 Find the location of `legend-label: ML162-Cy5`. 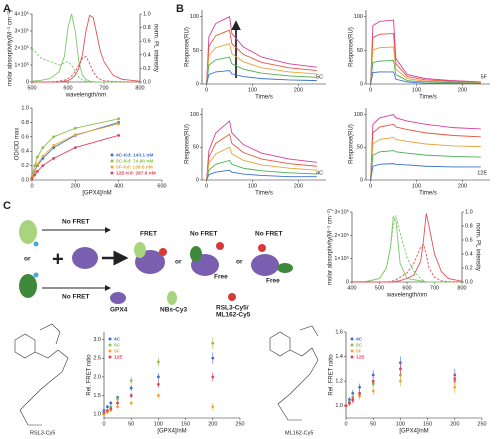

legend-label: ML162-Cy5 is located at coordinates (233, 315).